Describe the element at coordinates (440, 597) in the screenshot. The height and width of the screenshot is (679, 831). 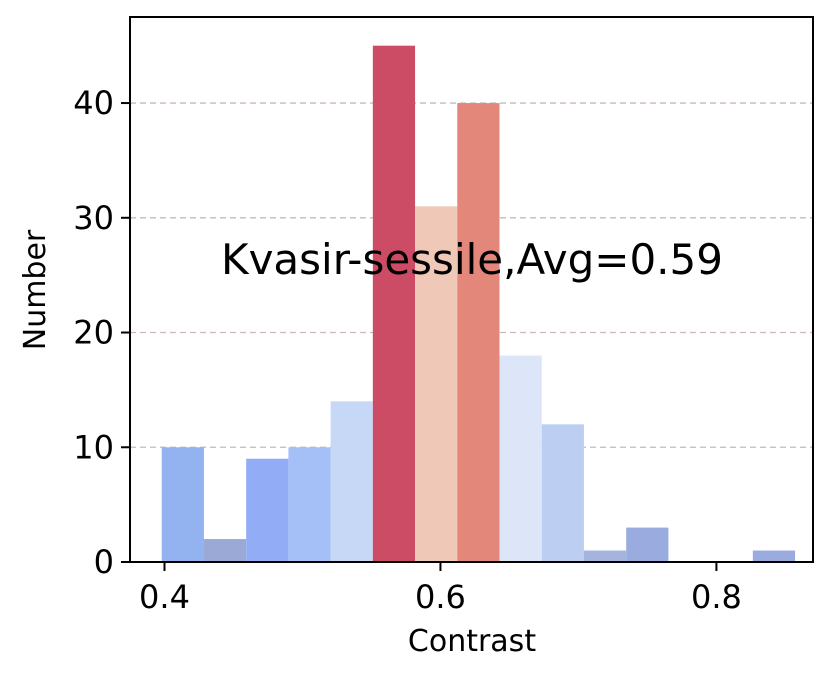
I see `x-tick-label: 0.6` at that location.